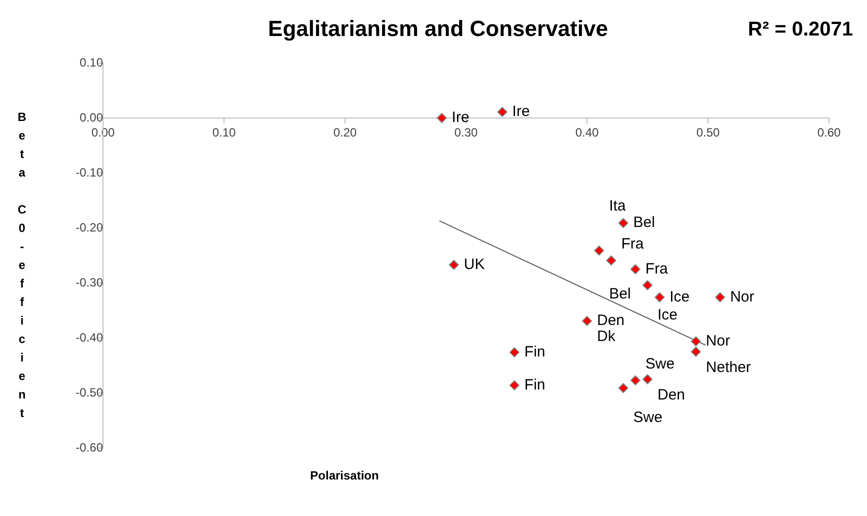 The height and width of the screenshot is (516, 867). What do you see at coordinates (800, 29) in the screenshot?
I see `text: R² = 0.2071` at bounding box center [800, 29].